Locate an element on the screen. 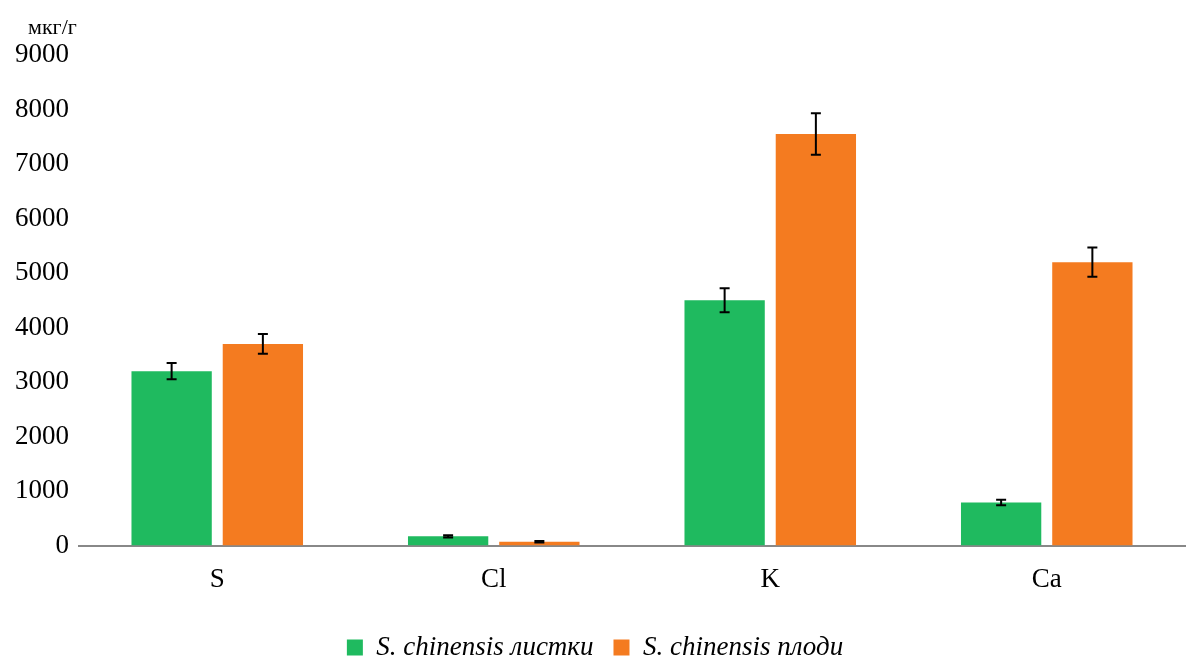  y-tick-label: 0 is located at coordinates (62, 543).